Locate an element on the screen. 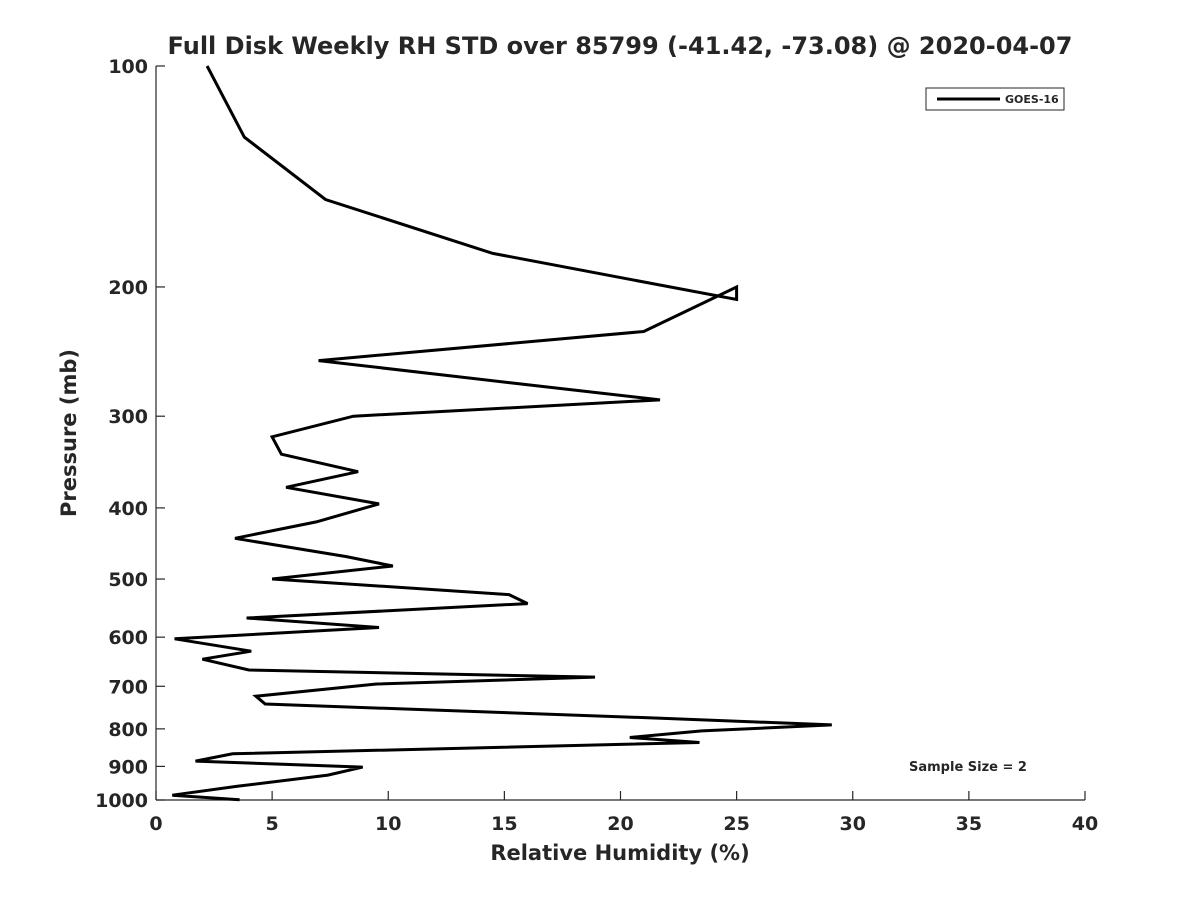 The height and width of the screenshot is (900, 1200). x-axis-ticks: 0 5 10 15 20 25 30 35 40 is located at coordinates (623, 813).